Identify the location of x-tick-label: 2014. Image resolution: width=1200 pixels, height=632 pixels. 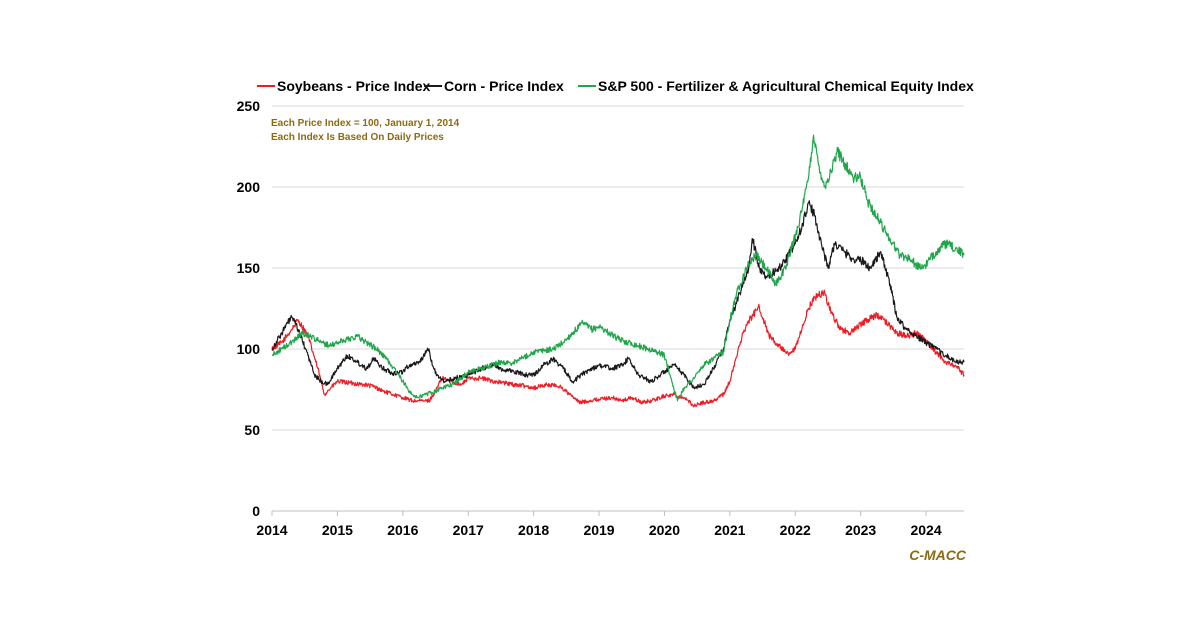
(271, 530).